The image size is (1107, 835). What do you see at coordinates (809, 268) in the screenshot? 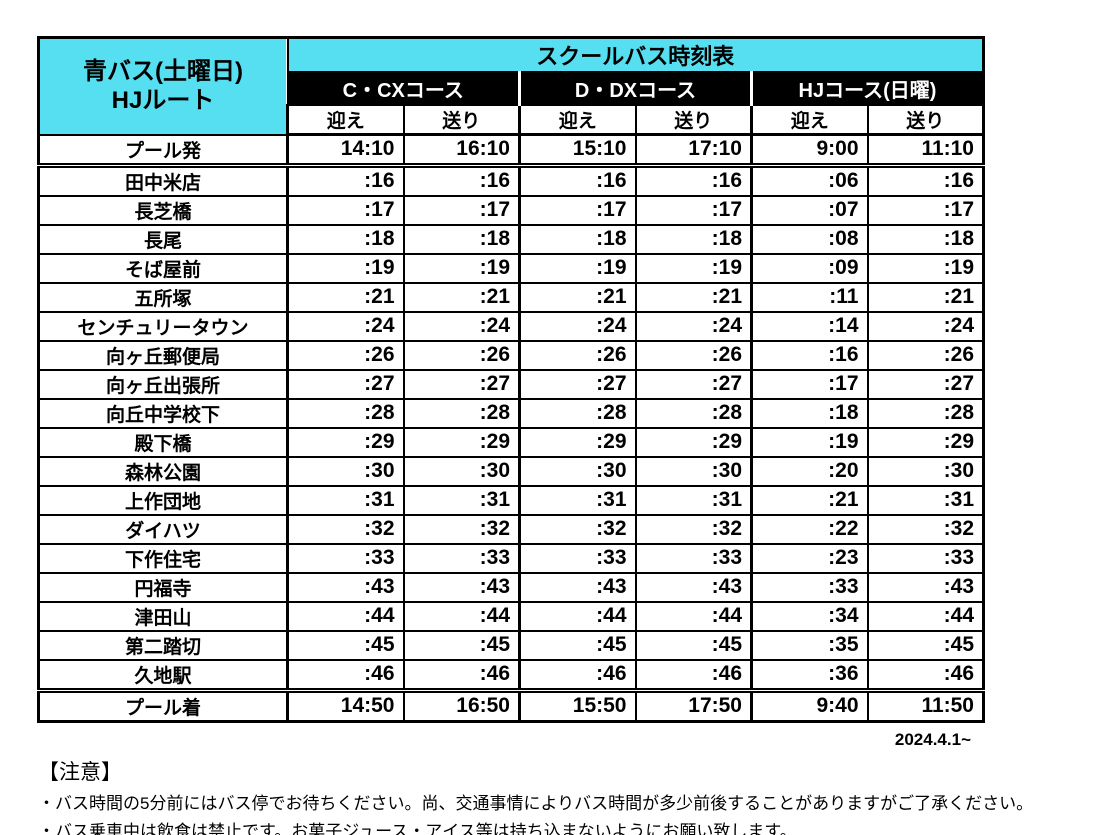
I see `time-cell: :09` at bounding box center [809, 268].